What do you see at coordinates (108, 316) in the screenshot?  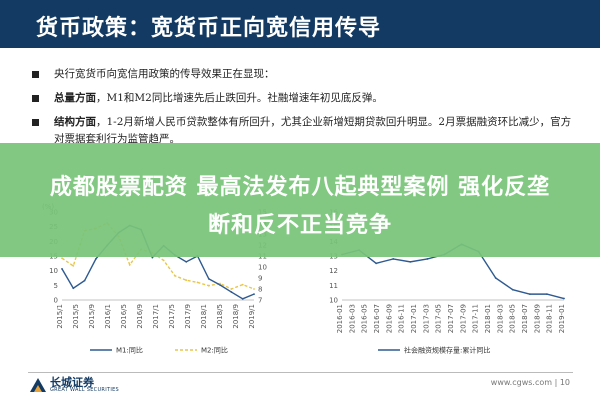 I see `x-tick-label: 2016/1` at bounding box center [108, 316].